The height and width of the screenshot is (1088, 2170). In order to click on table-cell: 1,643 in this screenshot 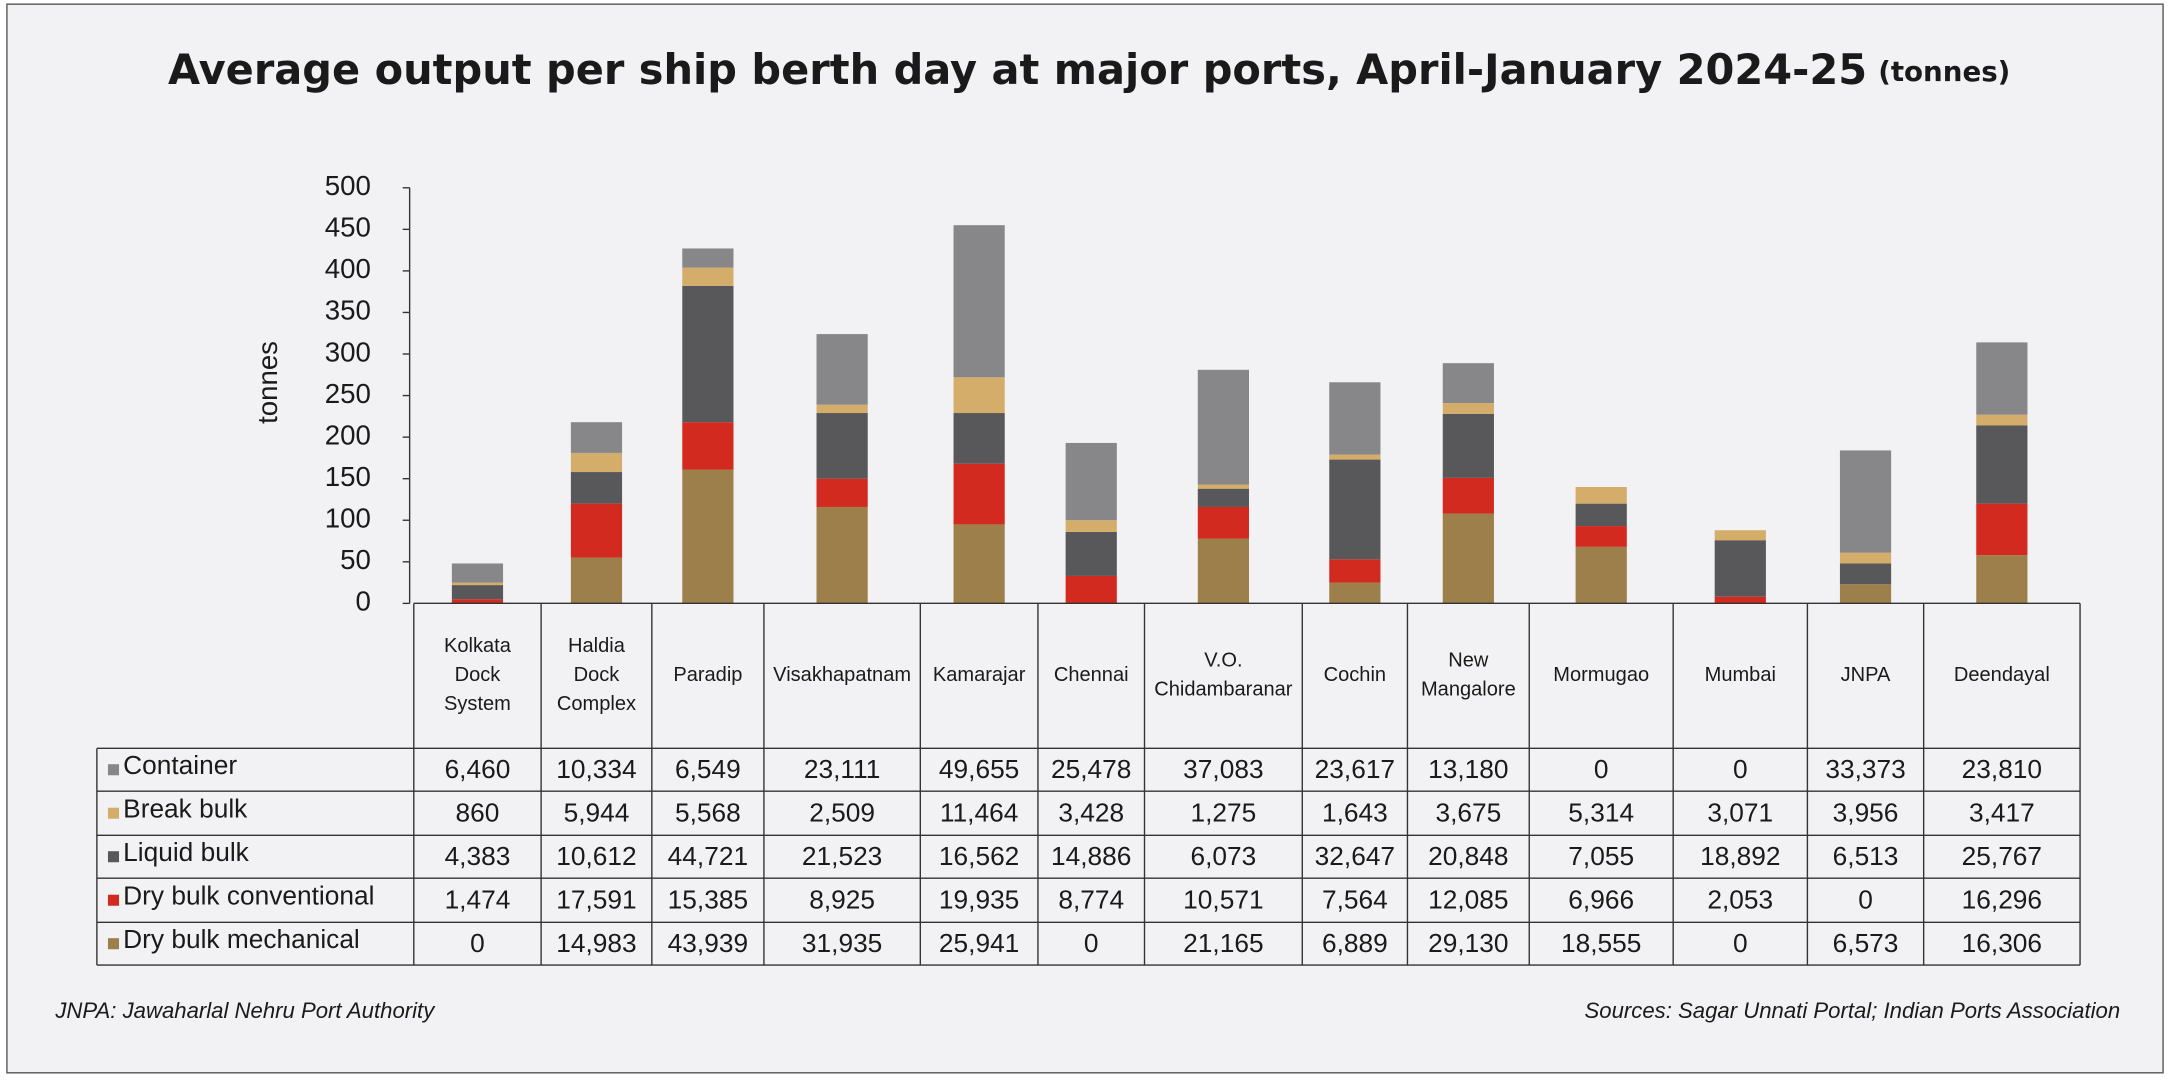, I will do `click(1355, 813)`.